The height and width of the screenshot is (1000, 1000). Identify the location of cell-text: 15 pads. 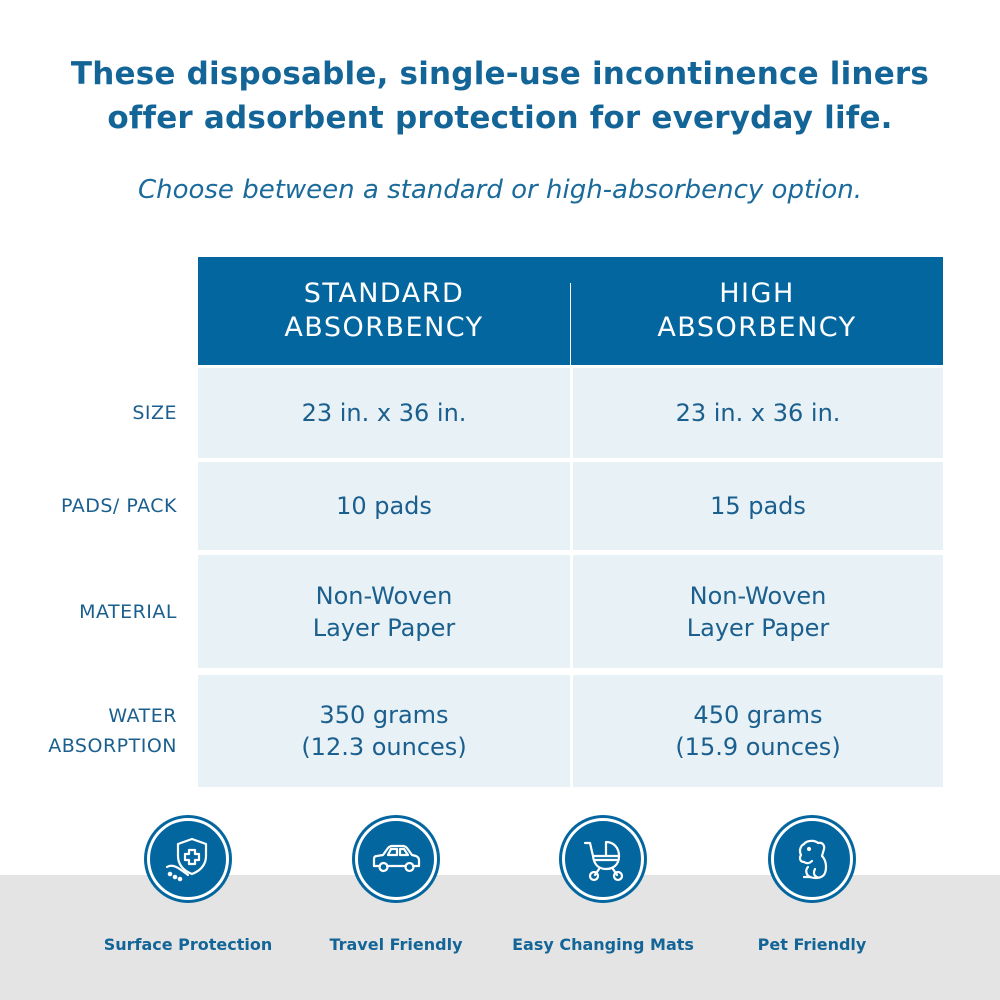
(758, 506).